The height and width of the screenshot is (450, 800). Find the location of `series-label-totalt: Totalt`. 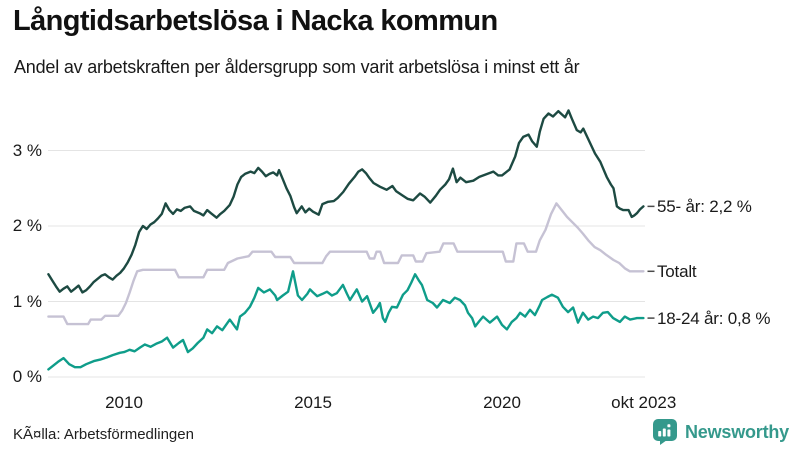

series-label-totalt: Totalt is located at coordinates (677, 271).